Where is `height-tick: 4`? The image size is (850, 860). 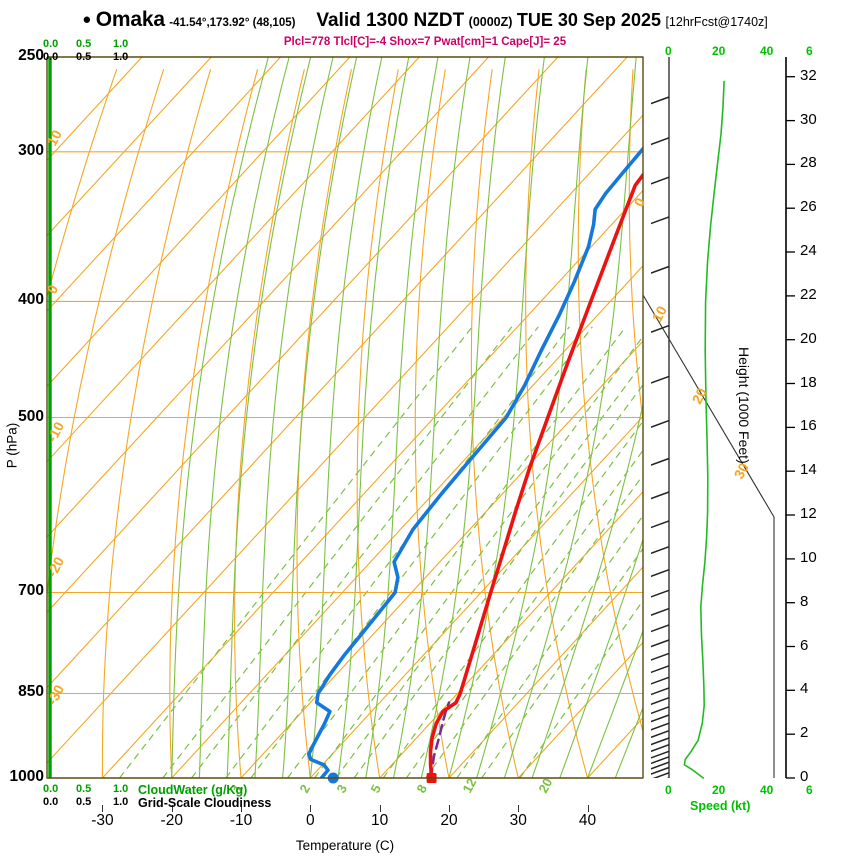
height-tick: 4 is located at coordinates (804, 689).